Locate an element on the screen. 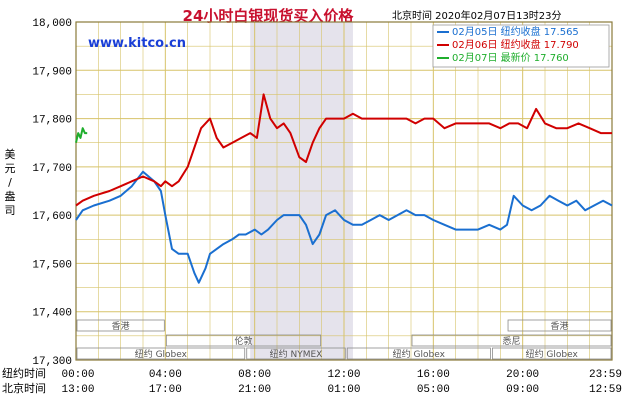 This screenshot has width=623, height=400. market-session-label: 纽约 NYMEX is located at coordinates (296, 354).